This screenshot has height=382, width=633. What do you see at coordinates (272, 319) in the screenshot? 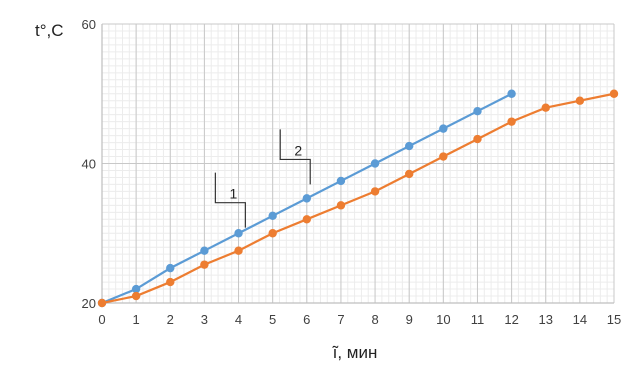
I see `x-tick-label: 5` at bounding box center [272, 319].